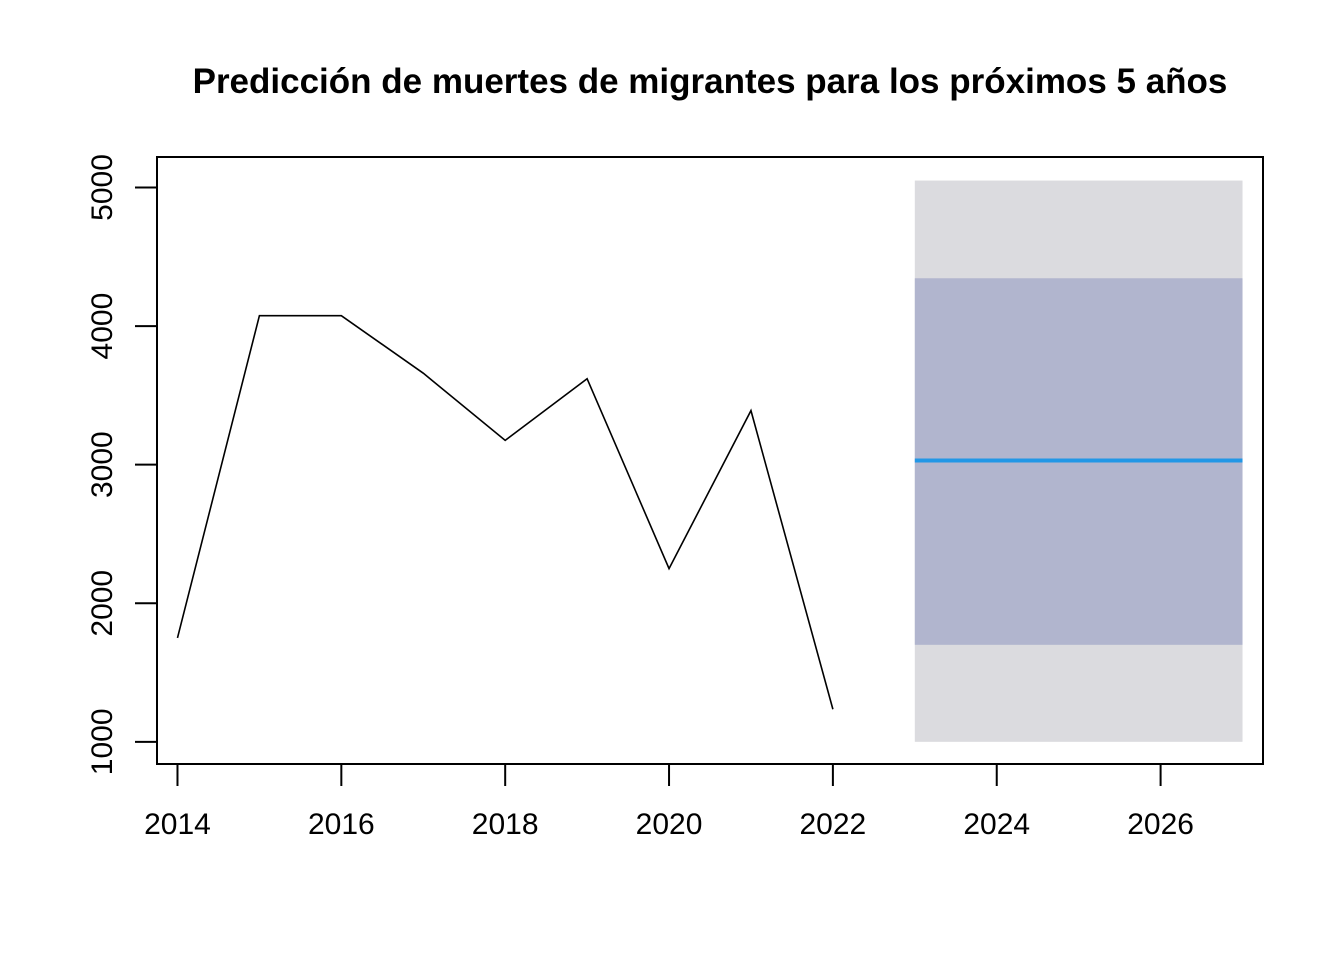 The width and height of the screenshot is (1344, 960). What do you see at coordinates (102, 603) in the screenshot?
I see `y-tick-label: 2000` at bounding box center [102, 603].